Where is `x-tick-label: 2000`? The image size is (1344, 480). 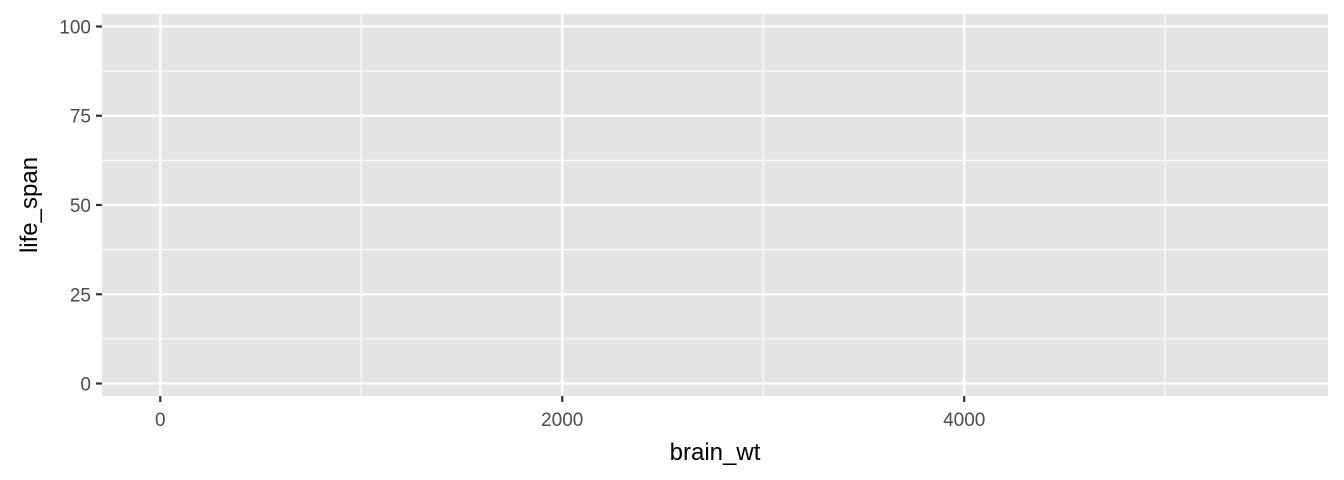
x-tick-label: 2000 is located at coordinates (562, 420).